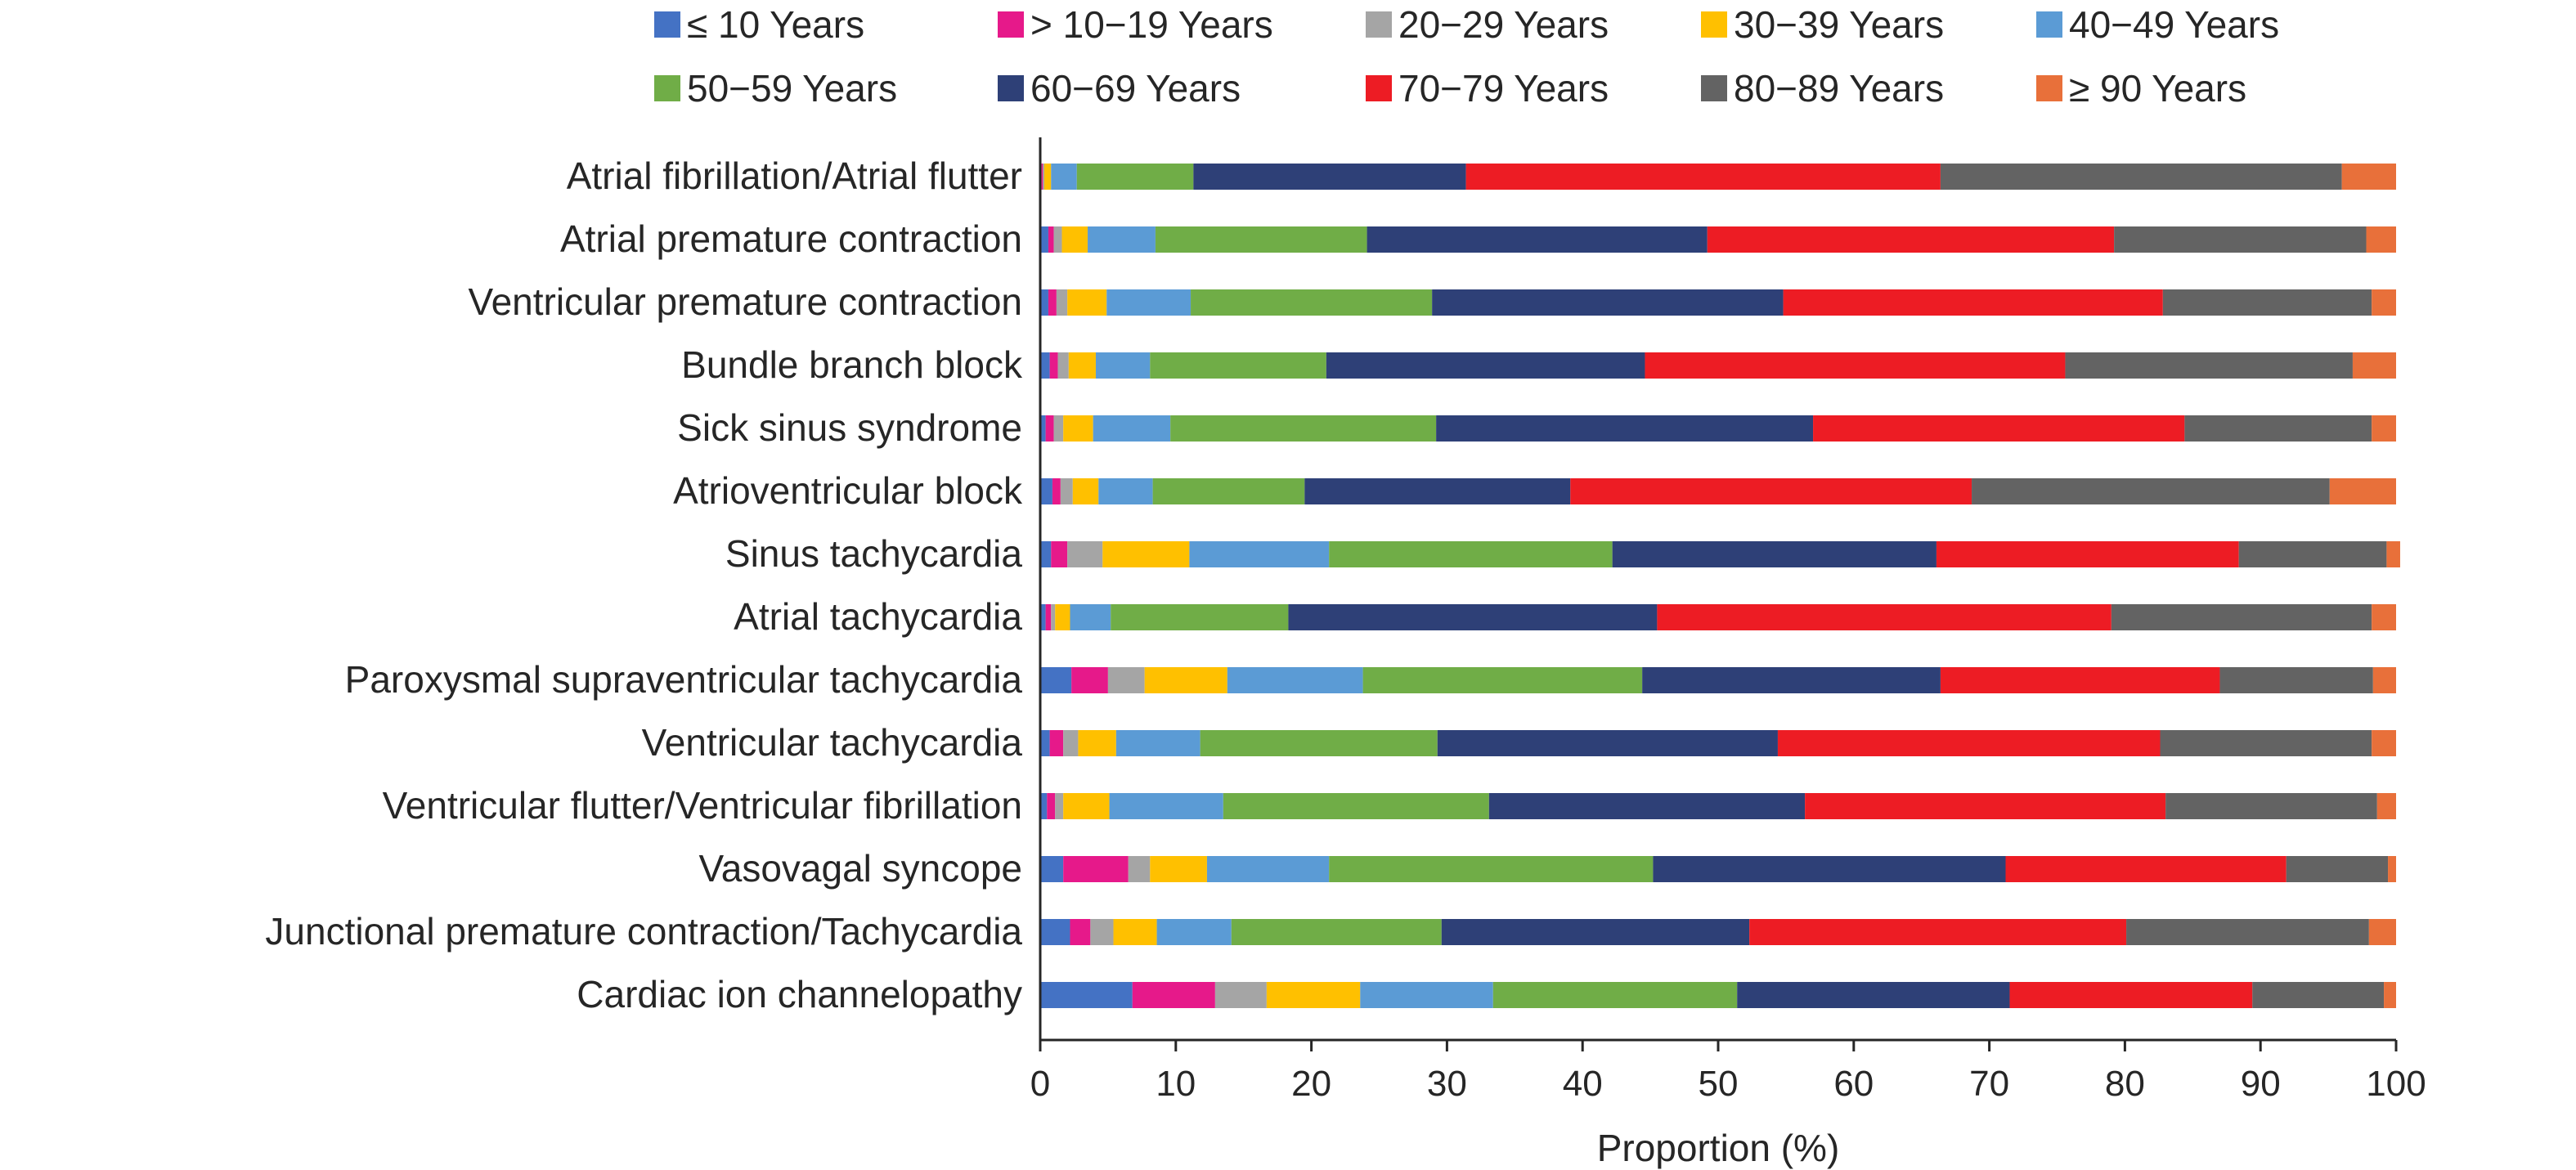 The image size is (2576, 1170). What do you see at coordinates (791, 239) in the screenshot?
I see `category-label: Atrial premature contraction` at bounding box center [791, 239].